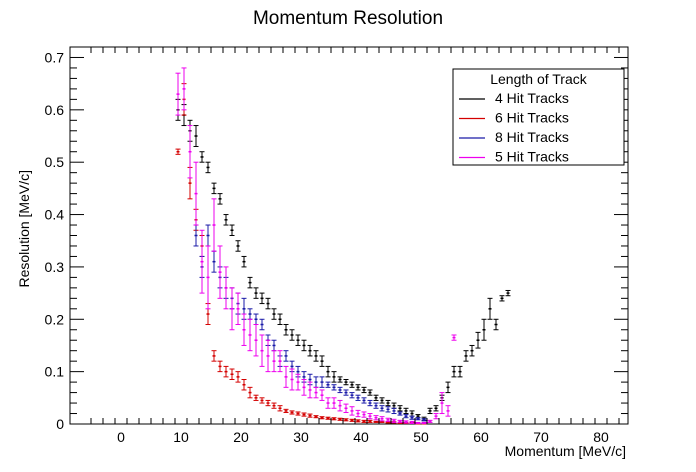 Image resolution: width=696 pixels, height=472 pixels. I want to click on legend-label: 8 Hit Tracks, so click(532, 137).